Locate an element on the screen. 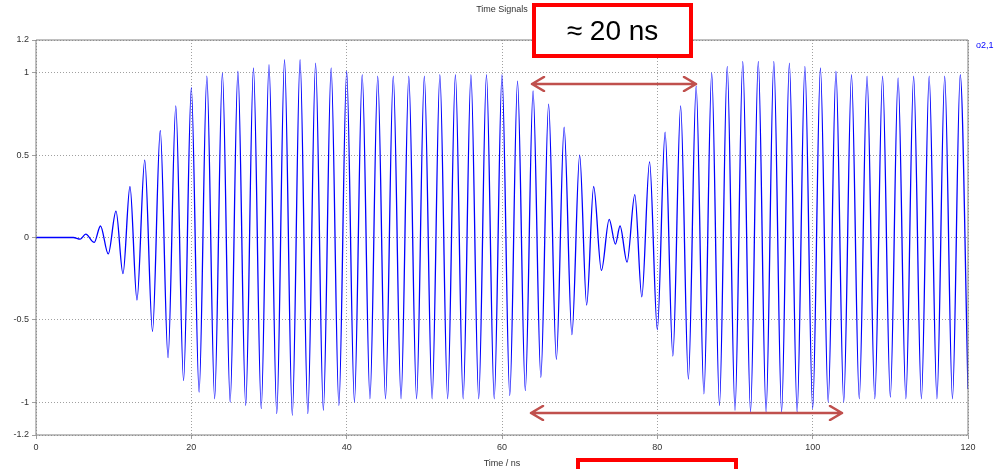 Image resolution: width=1004 pixels, height=469 pixels. chart-title: Time Signals is located at coordinates (502, 8).